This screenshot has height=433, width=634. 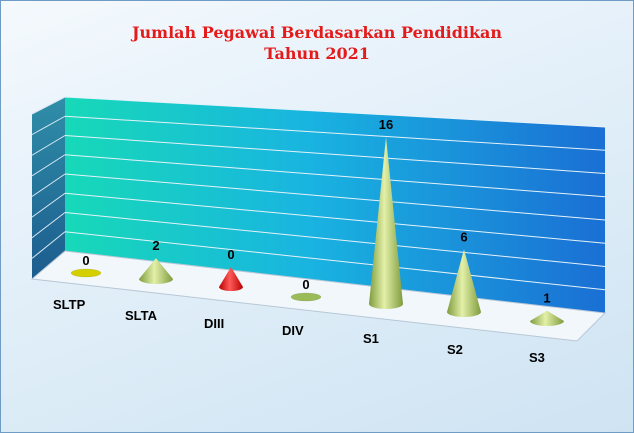 I want to click on cone-s3, so click(x=547, y=318).